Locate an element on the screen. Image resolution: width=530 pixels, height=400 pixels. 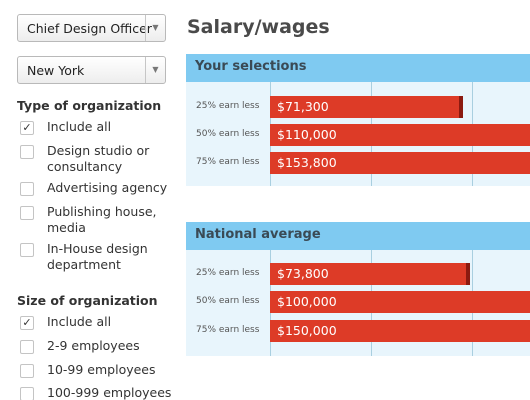
option-label: Publishing house, media is located at coordinates (102, 219).